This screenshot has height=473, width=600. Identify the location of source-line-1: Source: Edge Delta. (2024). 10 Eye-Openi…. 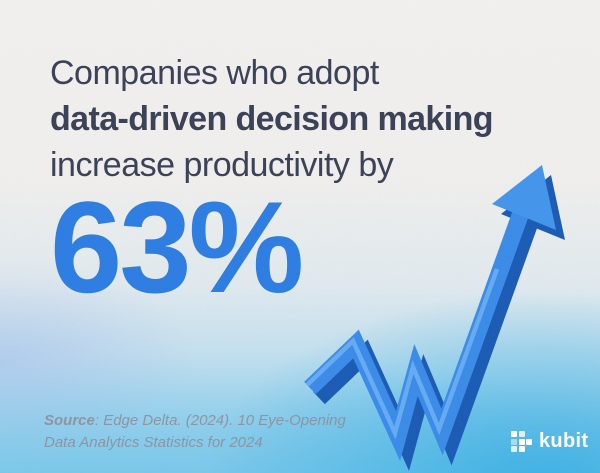
(195, 421).